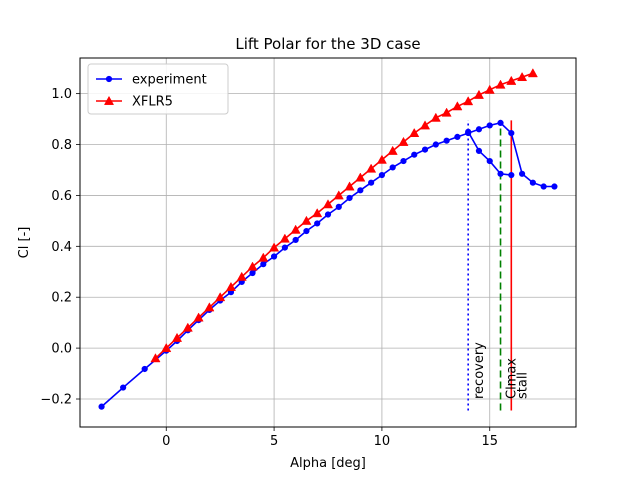 This screenshot has height=480, width=640. Describe the element at coordinates (382, 441) in the screenshot. I see `x-tick-label: 10` at that location.